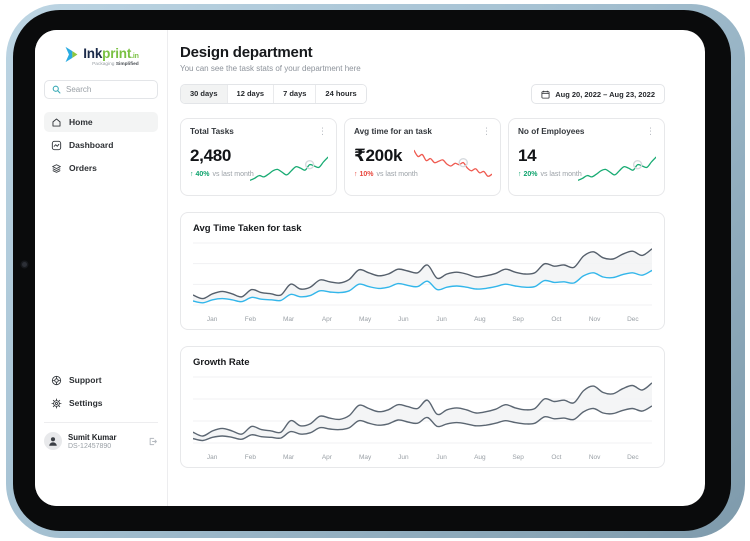  I want to click on sidebar-item-dashboard: Dashboard, so click(101, 145).